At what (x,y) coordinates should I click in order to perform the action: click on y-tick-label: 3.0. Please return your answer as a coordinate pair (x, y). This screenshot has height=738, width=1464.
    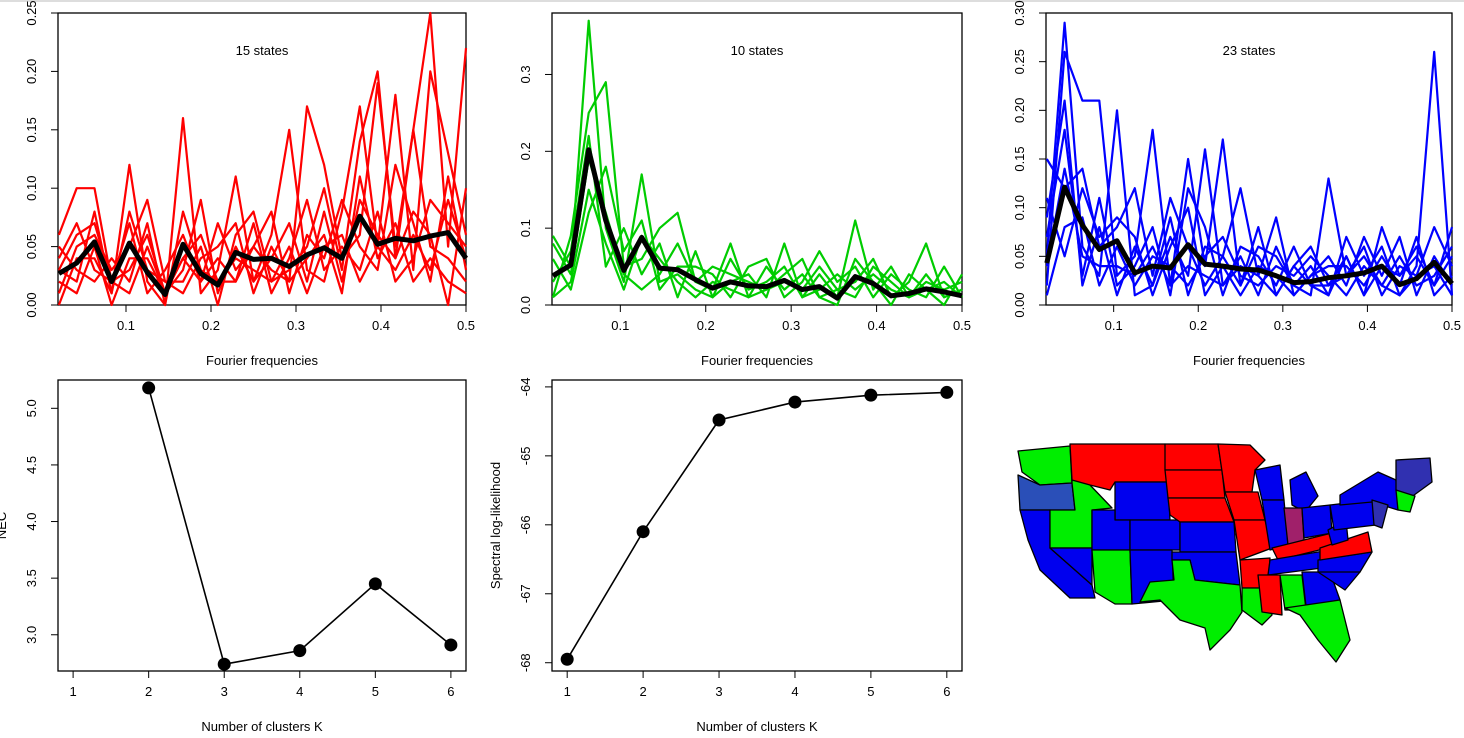
    Looking at the image, I should click on (31, 635).